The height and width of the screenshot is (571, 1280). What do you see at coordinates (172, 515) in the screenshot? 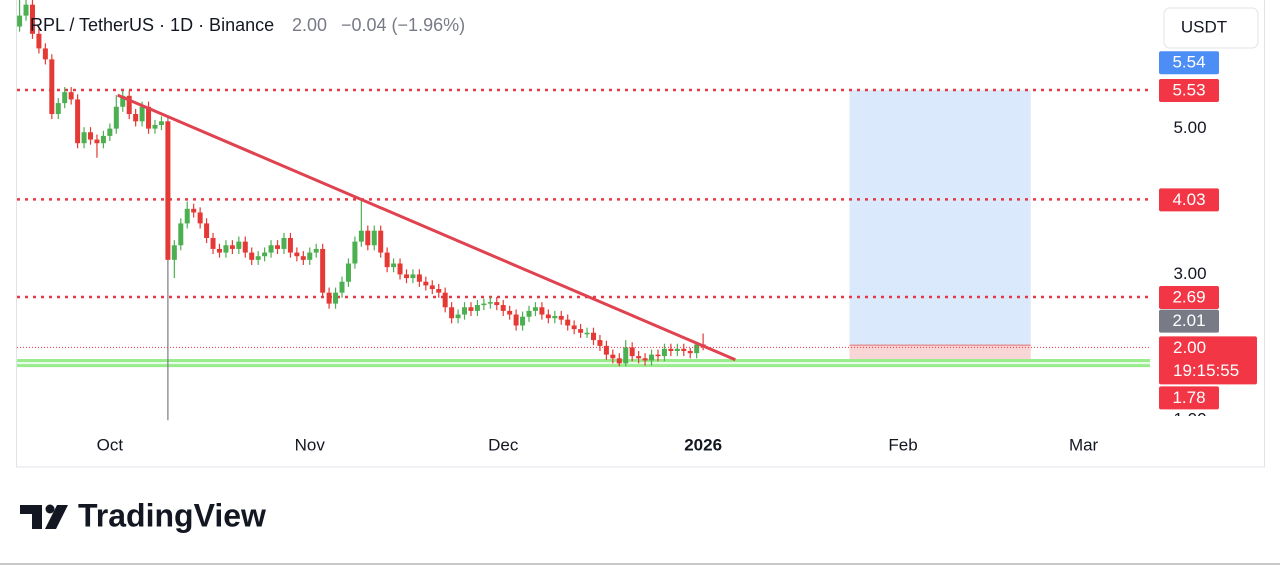
I see `brand-name: TradingView` at bounding box center [172, 515].